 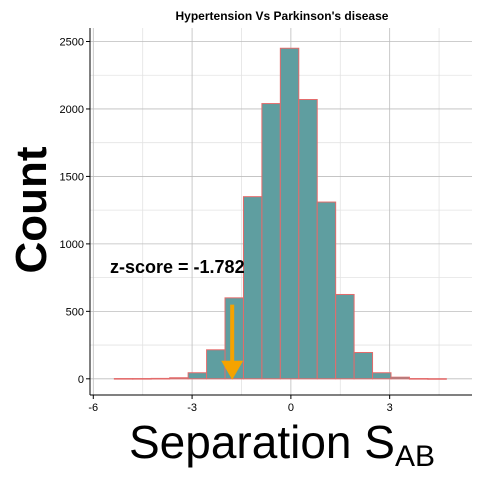 I want to click on arrow-head, so click(x=232, y=370).